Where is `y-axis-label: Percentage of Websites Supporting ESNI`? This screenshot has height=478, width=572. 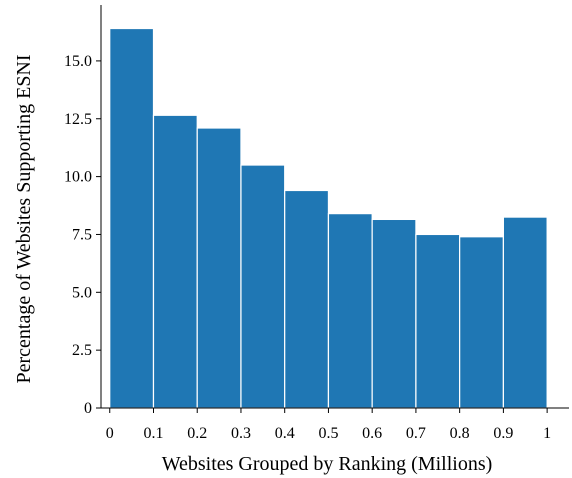 y-axis-label: Percentage of Websites Supporting ESNI is located at coordinates (24, 218).